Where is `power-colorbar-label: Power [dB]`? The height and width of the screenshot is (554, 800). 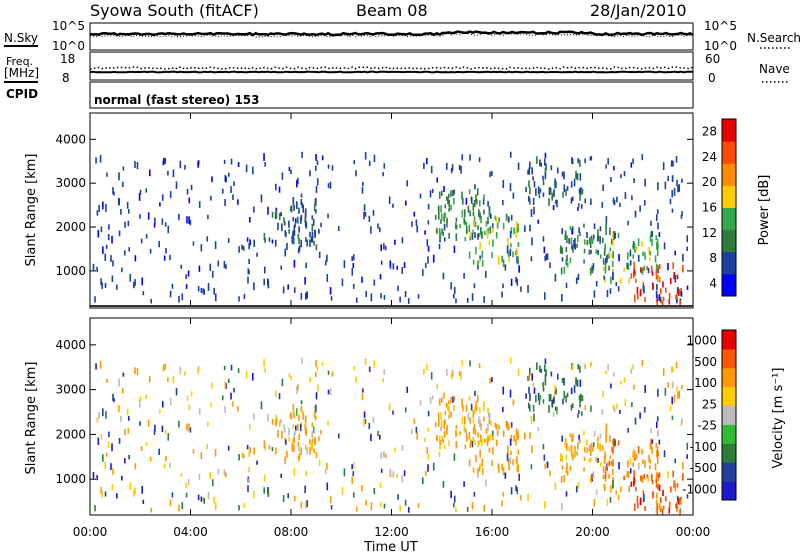
power-colorbar-label: Power [dB] is located at coordinates (764, 210).